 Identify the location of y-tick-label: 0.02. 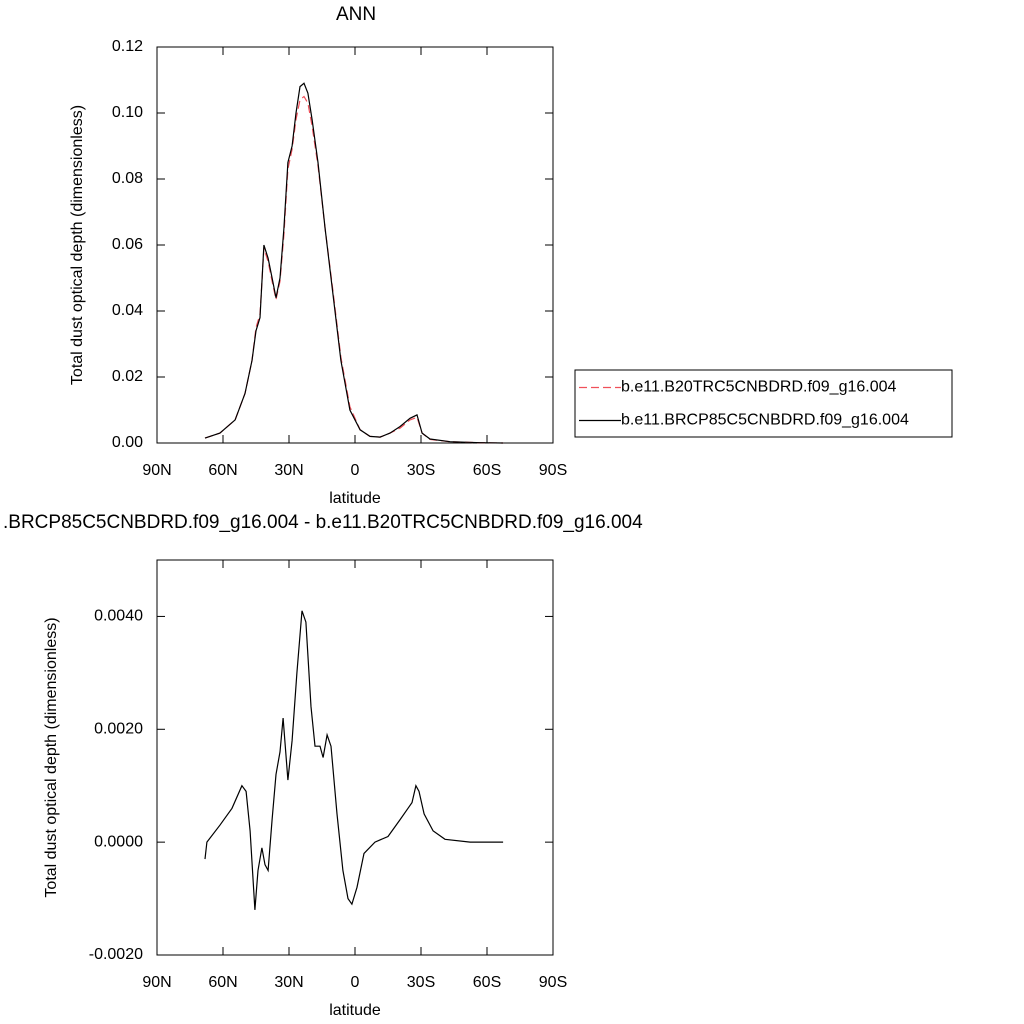
(127, 376).